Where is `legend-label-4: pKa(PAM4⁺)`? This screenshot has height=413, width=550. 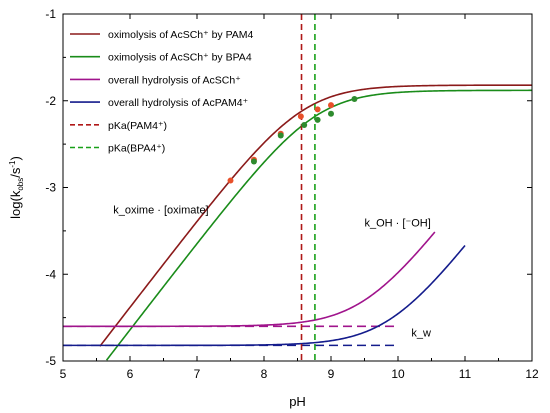
legend-label-4: pKa(PAM4⁺) is located at coordinates (137, 126).